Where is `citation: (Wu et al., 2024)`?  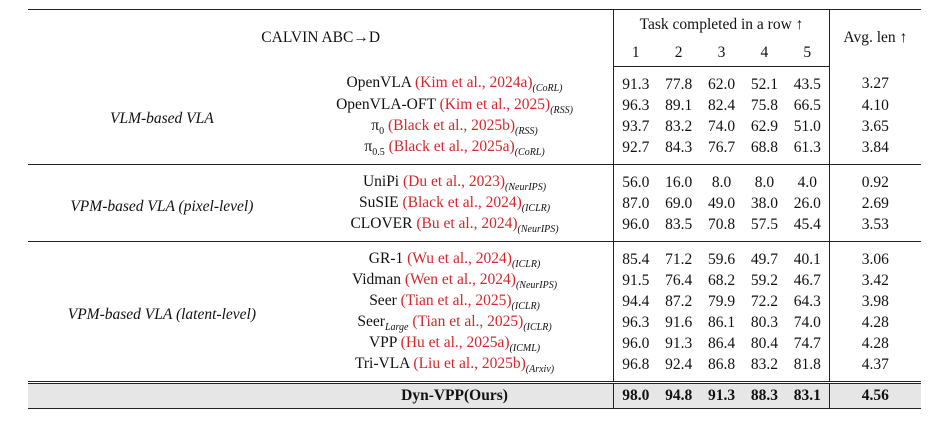 citation: (Wu et al., 2024) is located at coordinates (459, 258).